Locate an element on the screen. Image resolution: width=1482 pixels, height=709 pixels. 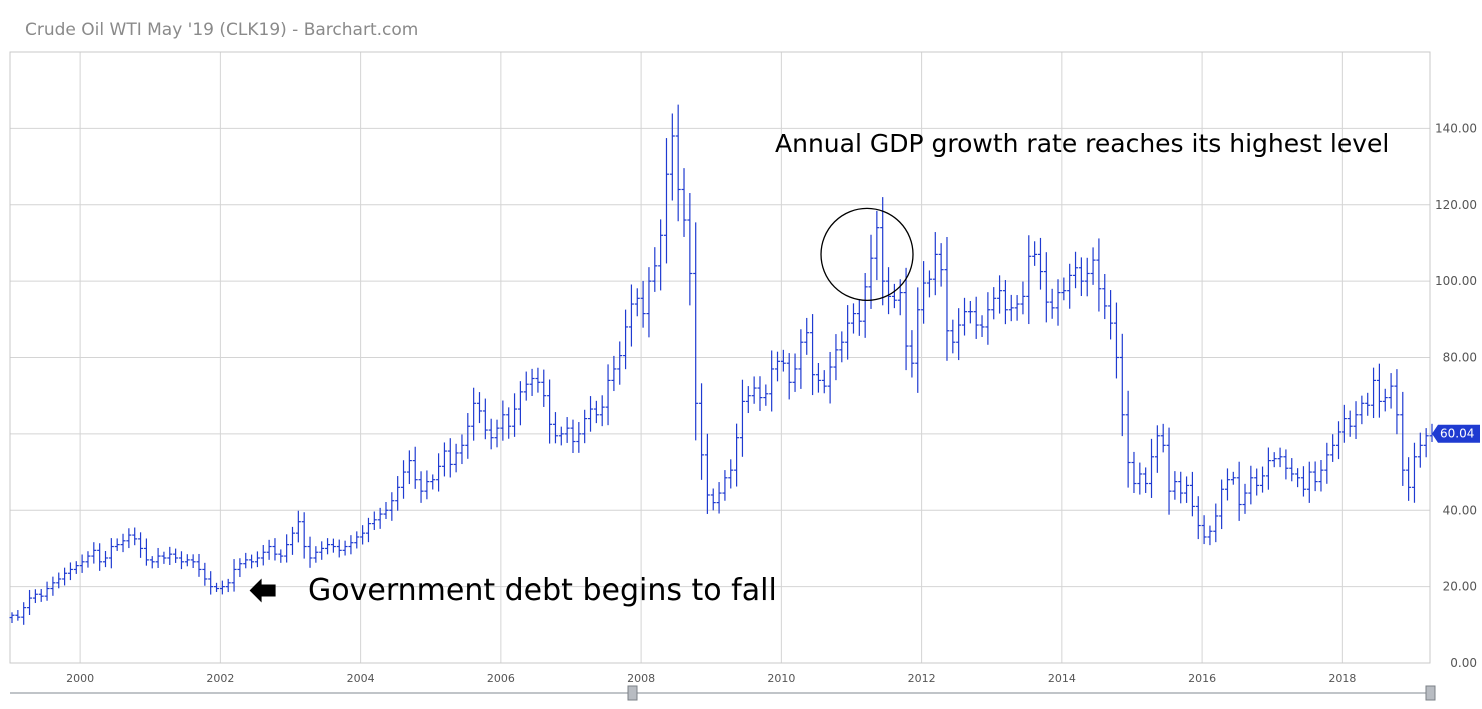
peak-highlight-circle is located at coordinates (867, 254).